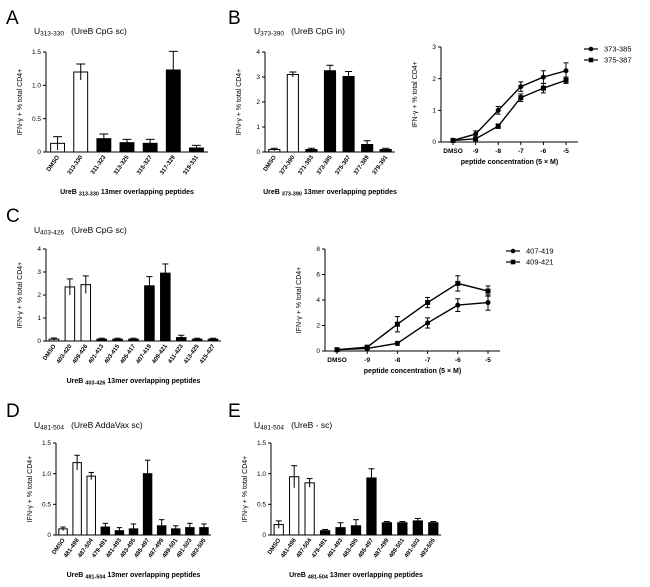 The image size is (650, 587). I want to click on x-tick-label: 371-383, so click(307, 165).